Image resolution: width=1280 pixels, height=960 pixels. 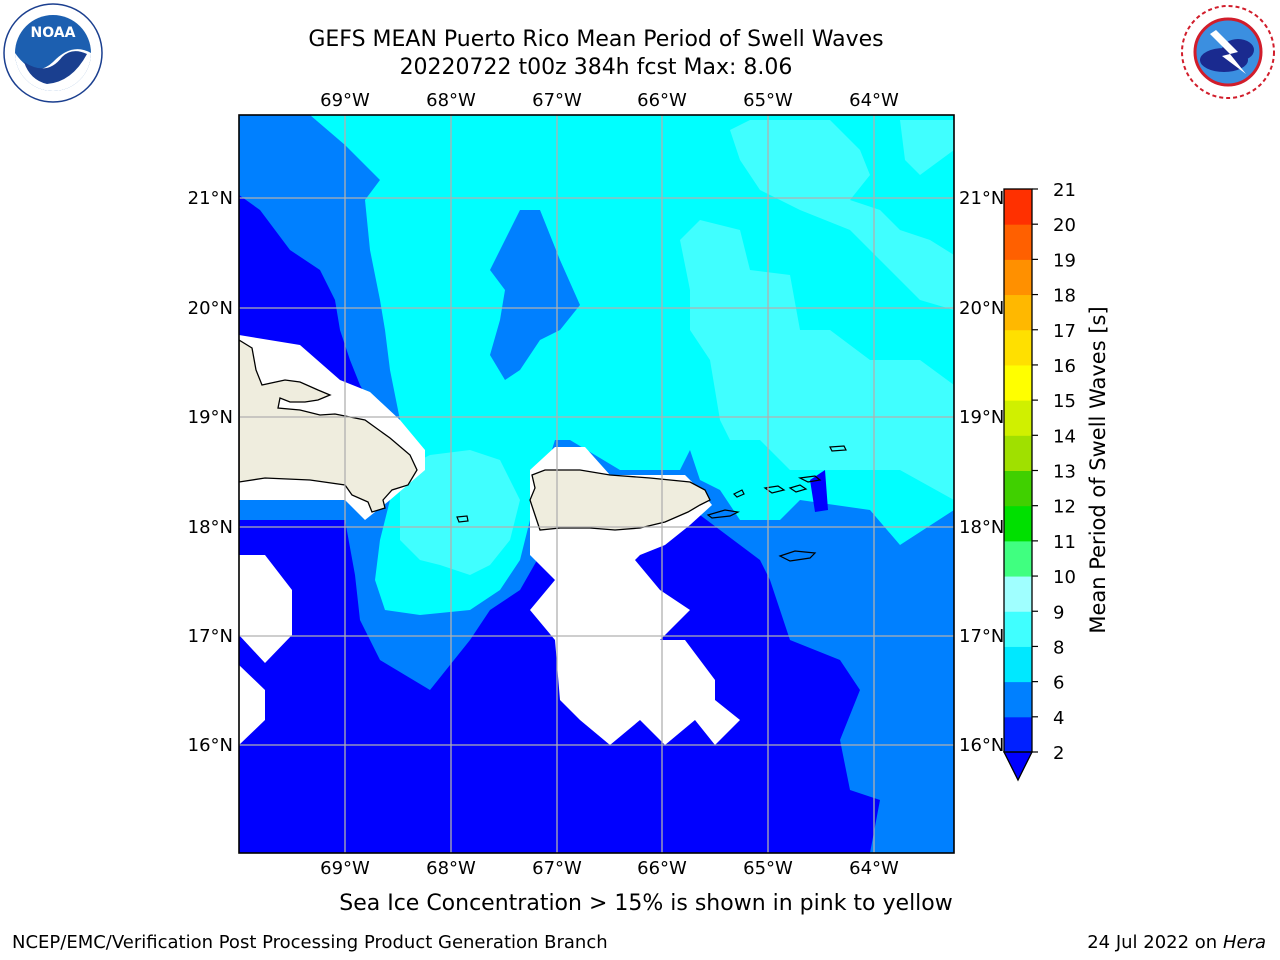 I want to click on lat-label-left: 16°N, so click(x=210, y=745).